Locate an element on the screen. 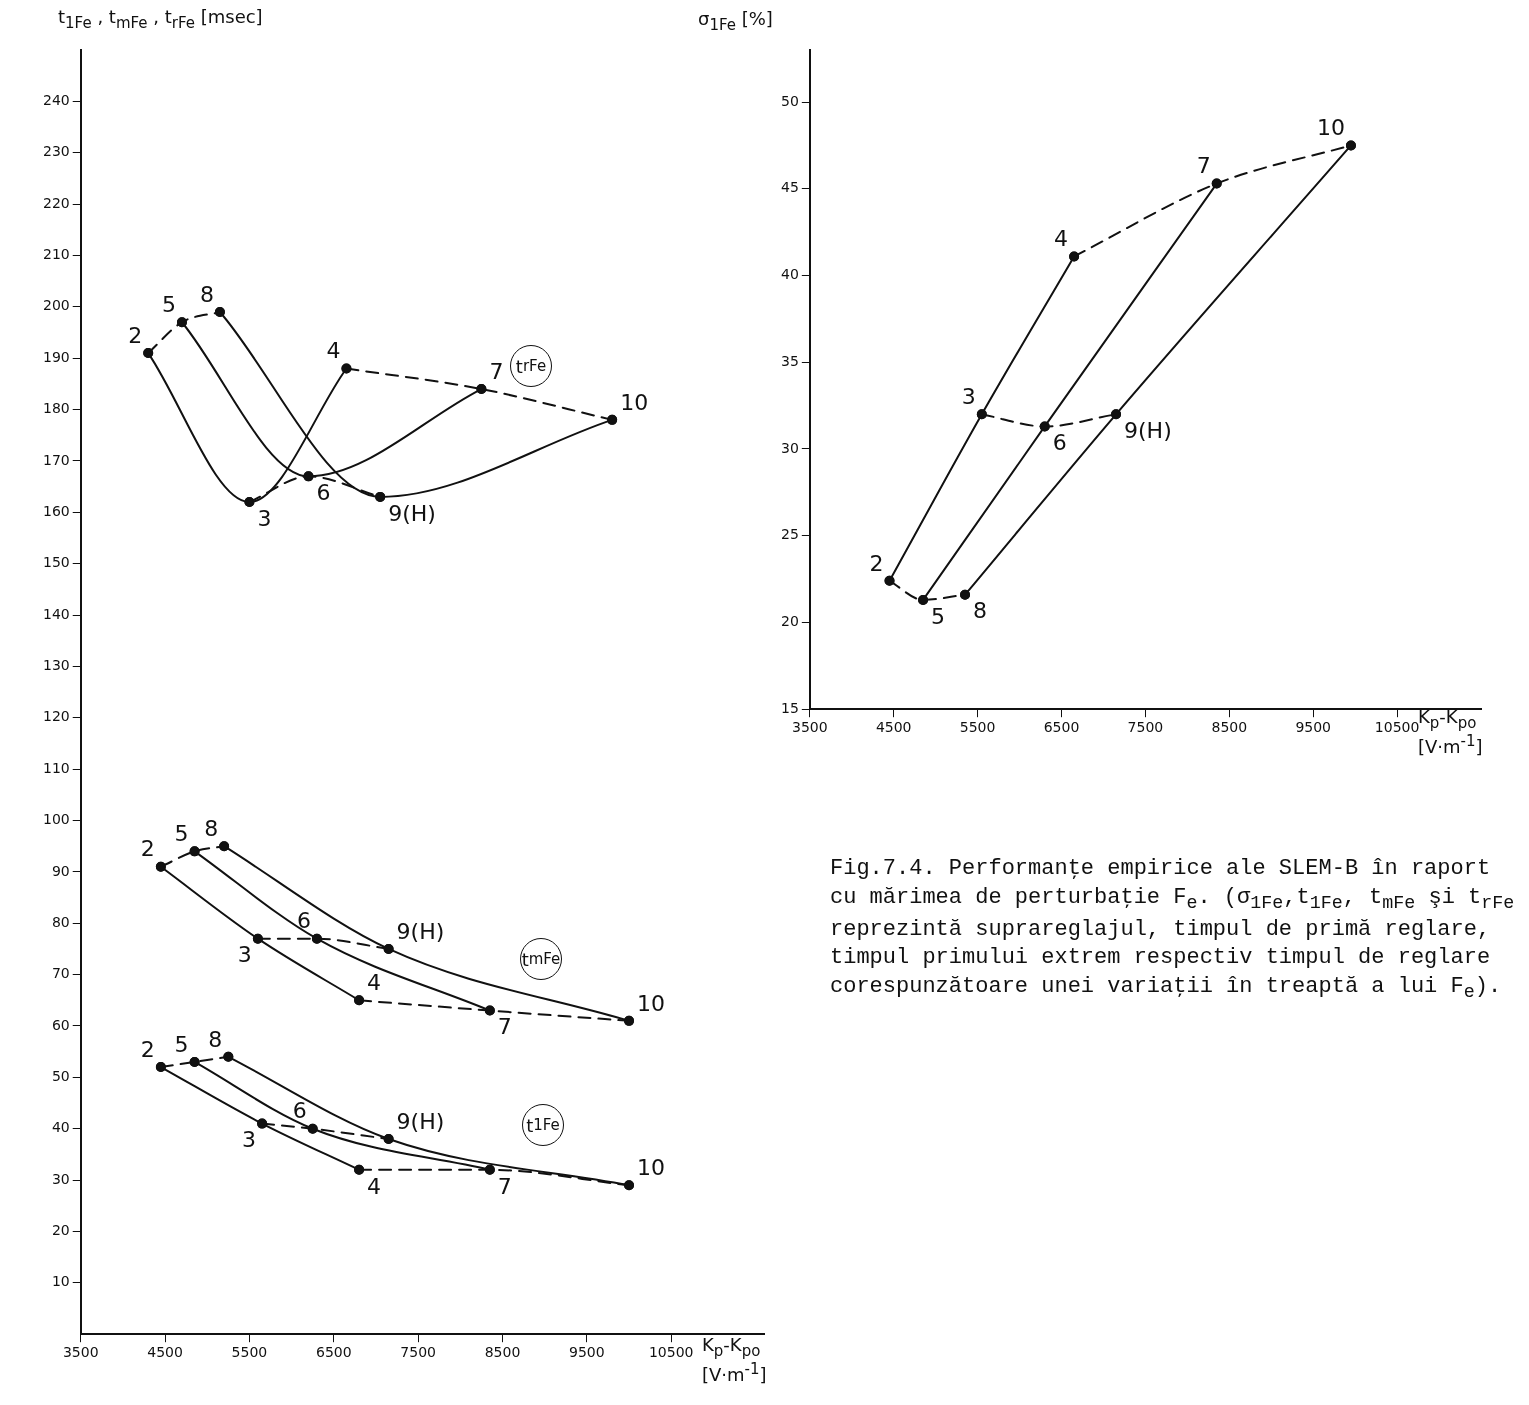  y-tick-label: 80 is located at coordinates (60, 921).